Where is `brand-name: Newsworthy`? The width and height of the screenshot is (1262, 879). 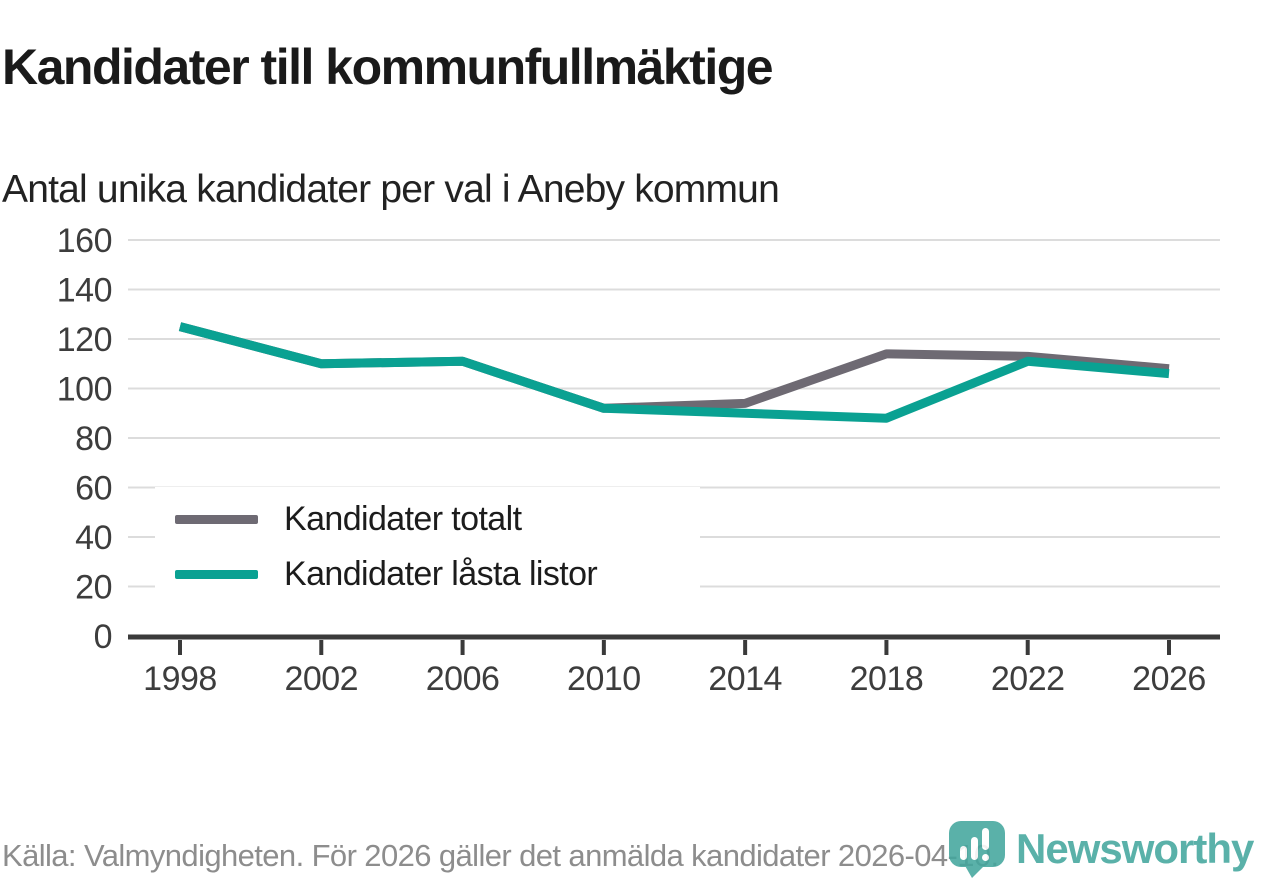
brand-name: Newsworthy is located at coordinates (1135, 848).